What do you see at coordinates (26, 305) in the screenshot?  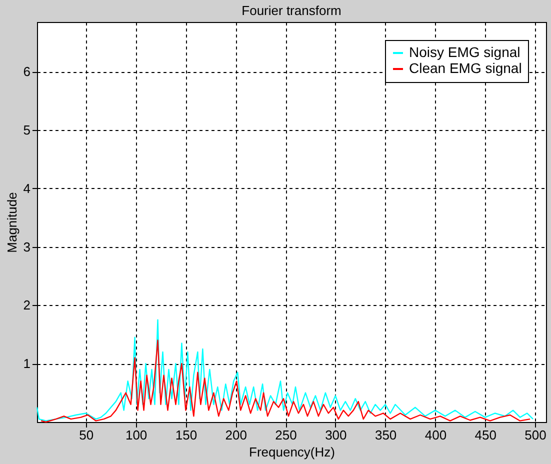 I see `y-tick-label: 2` at bounding box center [26, 305].